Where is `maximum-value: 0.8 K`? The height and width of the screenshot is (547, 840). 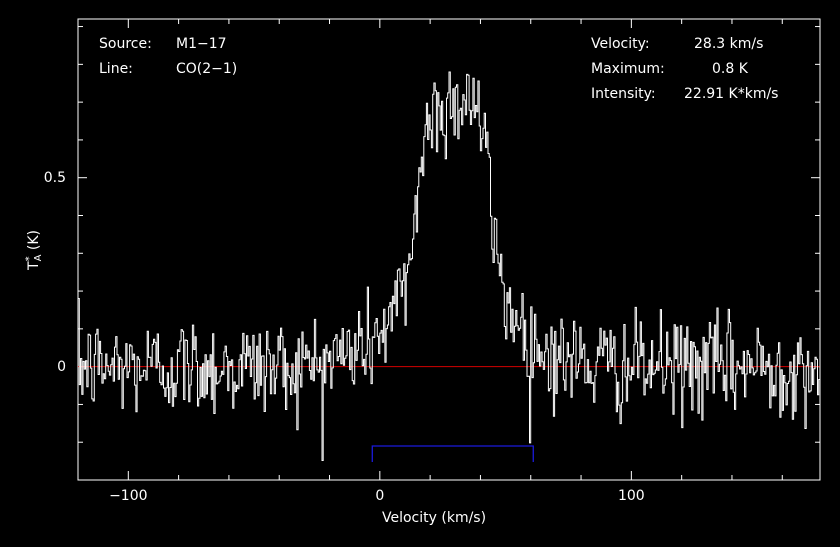 maximum-value: 0.8 K is located at coordinates (730, 69).